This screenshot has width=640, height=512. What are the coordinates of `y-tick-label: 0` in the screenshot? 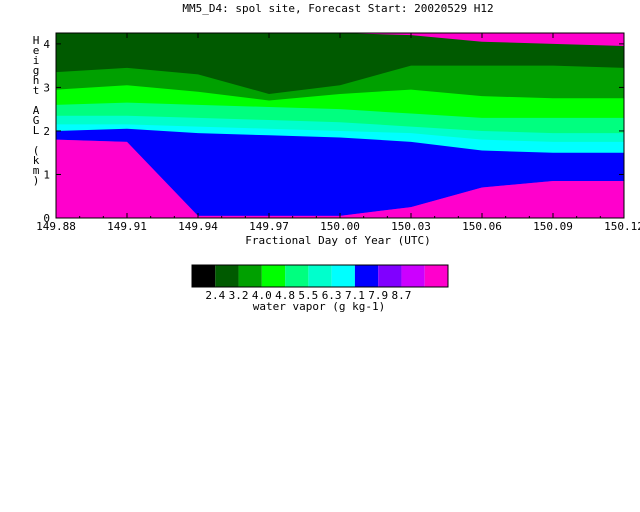 It's located at (46, 218).